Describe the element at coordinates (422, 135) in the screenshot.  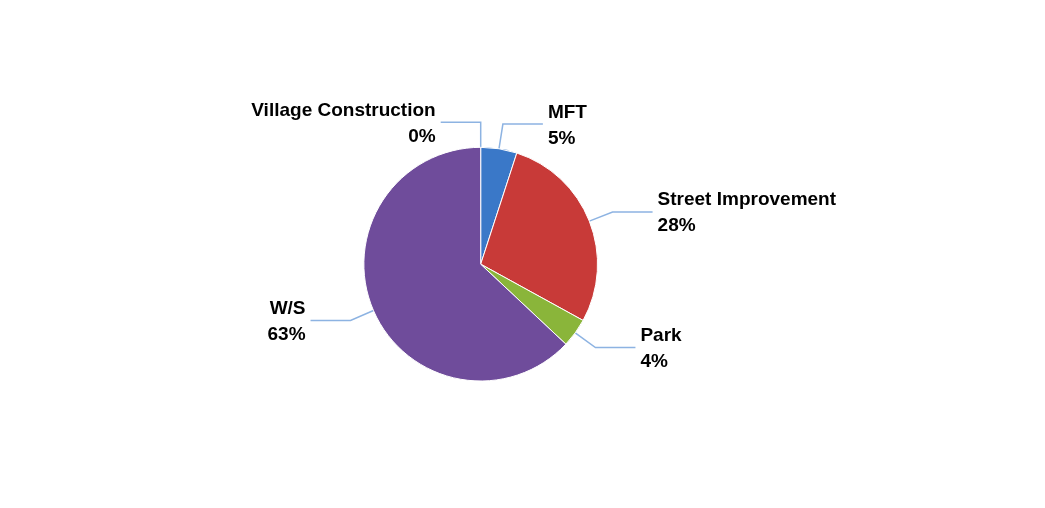
I see `text: 0%` at that location.